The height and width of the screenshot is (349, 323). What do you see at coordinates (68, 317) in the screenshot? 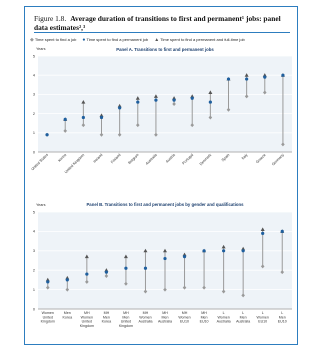
I see `x-tick-label-line: Korea` at bounding box center [68, 317].